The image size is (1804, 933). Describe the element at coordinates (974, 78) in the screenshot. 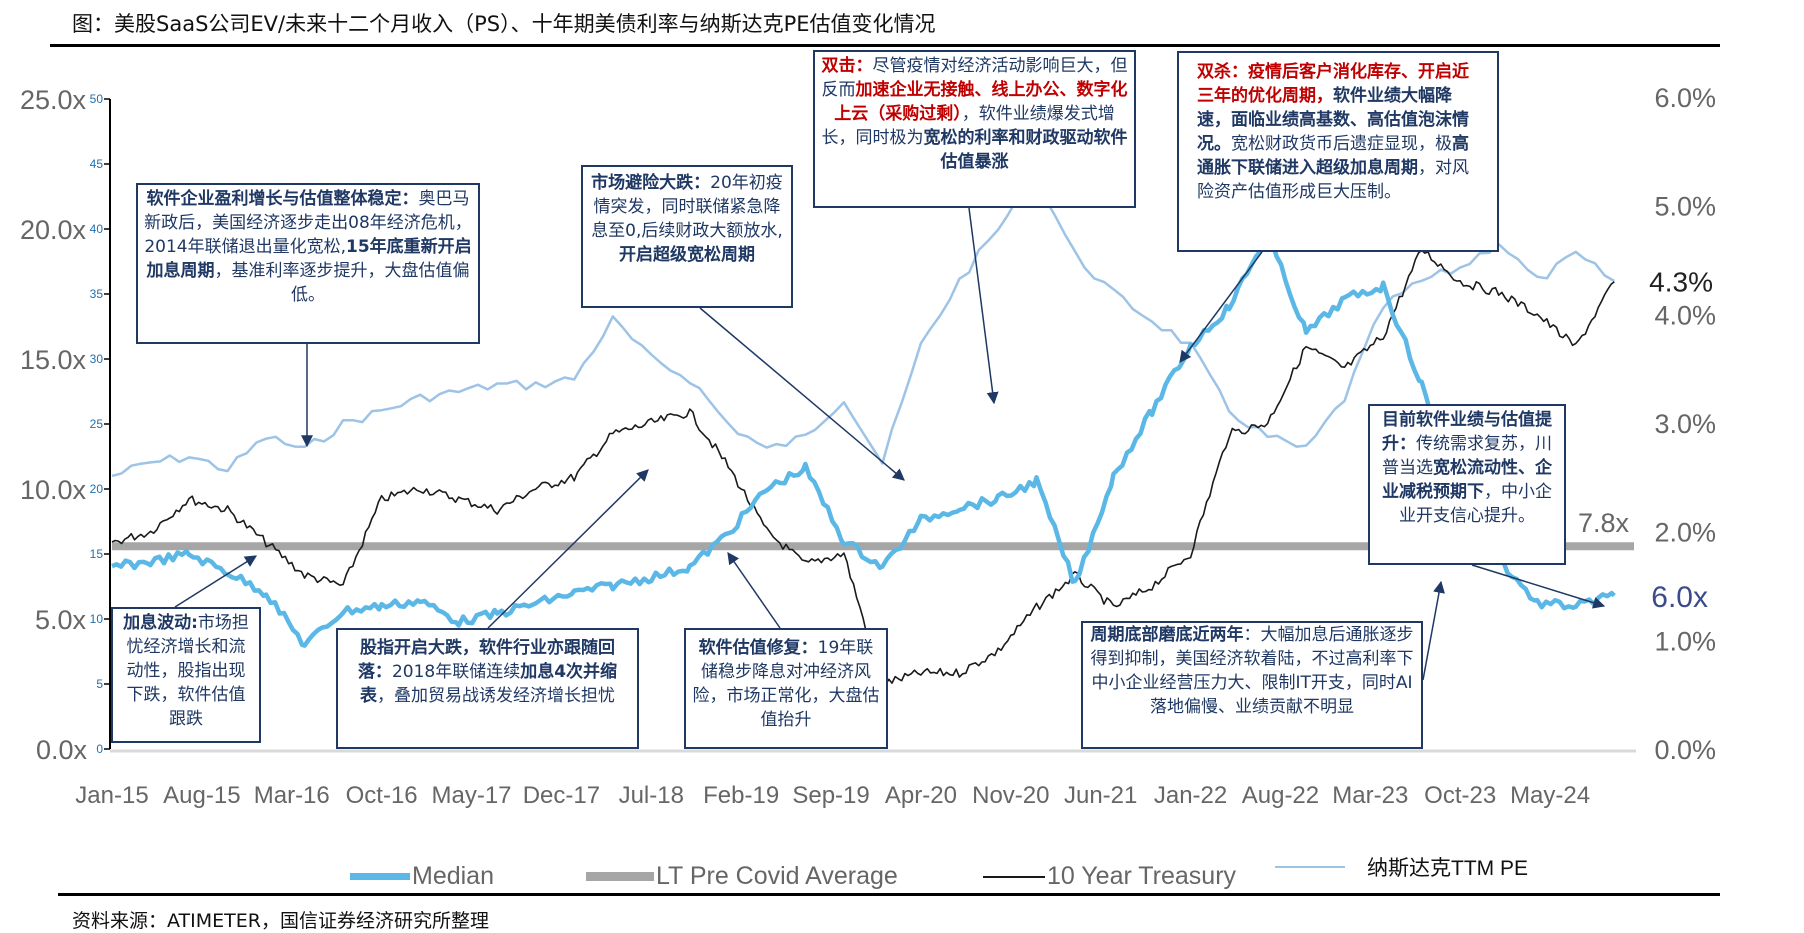

I see `annotation-text-segment: 尽管疫情对经济活动影响巨大，但反而` at that location.